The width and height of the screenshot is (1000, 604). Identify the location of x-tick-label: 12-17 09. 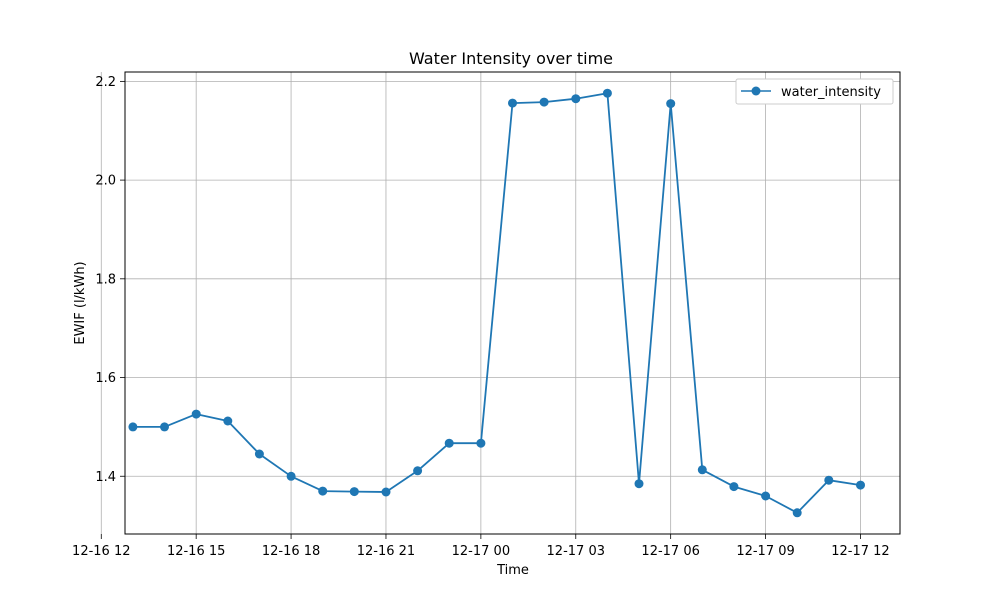
(765, 551).